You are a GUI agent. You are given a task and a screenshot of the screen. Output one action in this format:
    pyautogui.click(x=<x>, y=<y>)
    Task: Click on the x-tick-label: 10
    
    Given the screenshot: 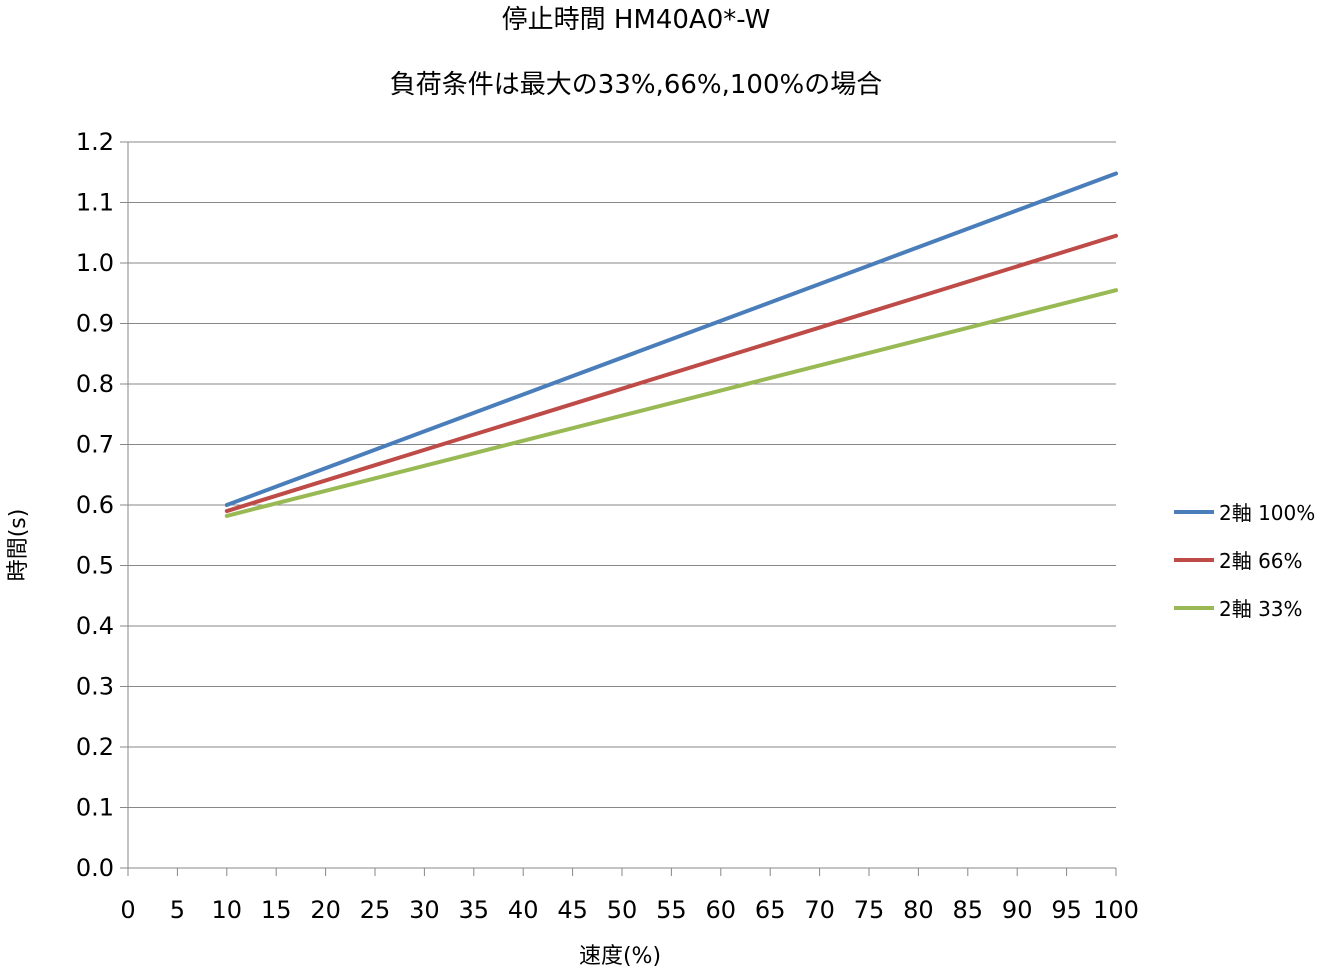 What is the action you would take?
    pyautogui.click(x=227, y=910)
    